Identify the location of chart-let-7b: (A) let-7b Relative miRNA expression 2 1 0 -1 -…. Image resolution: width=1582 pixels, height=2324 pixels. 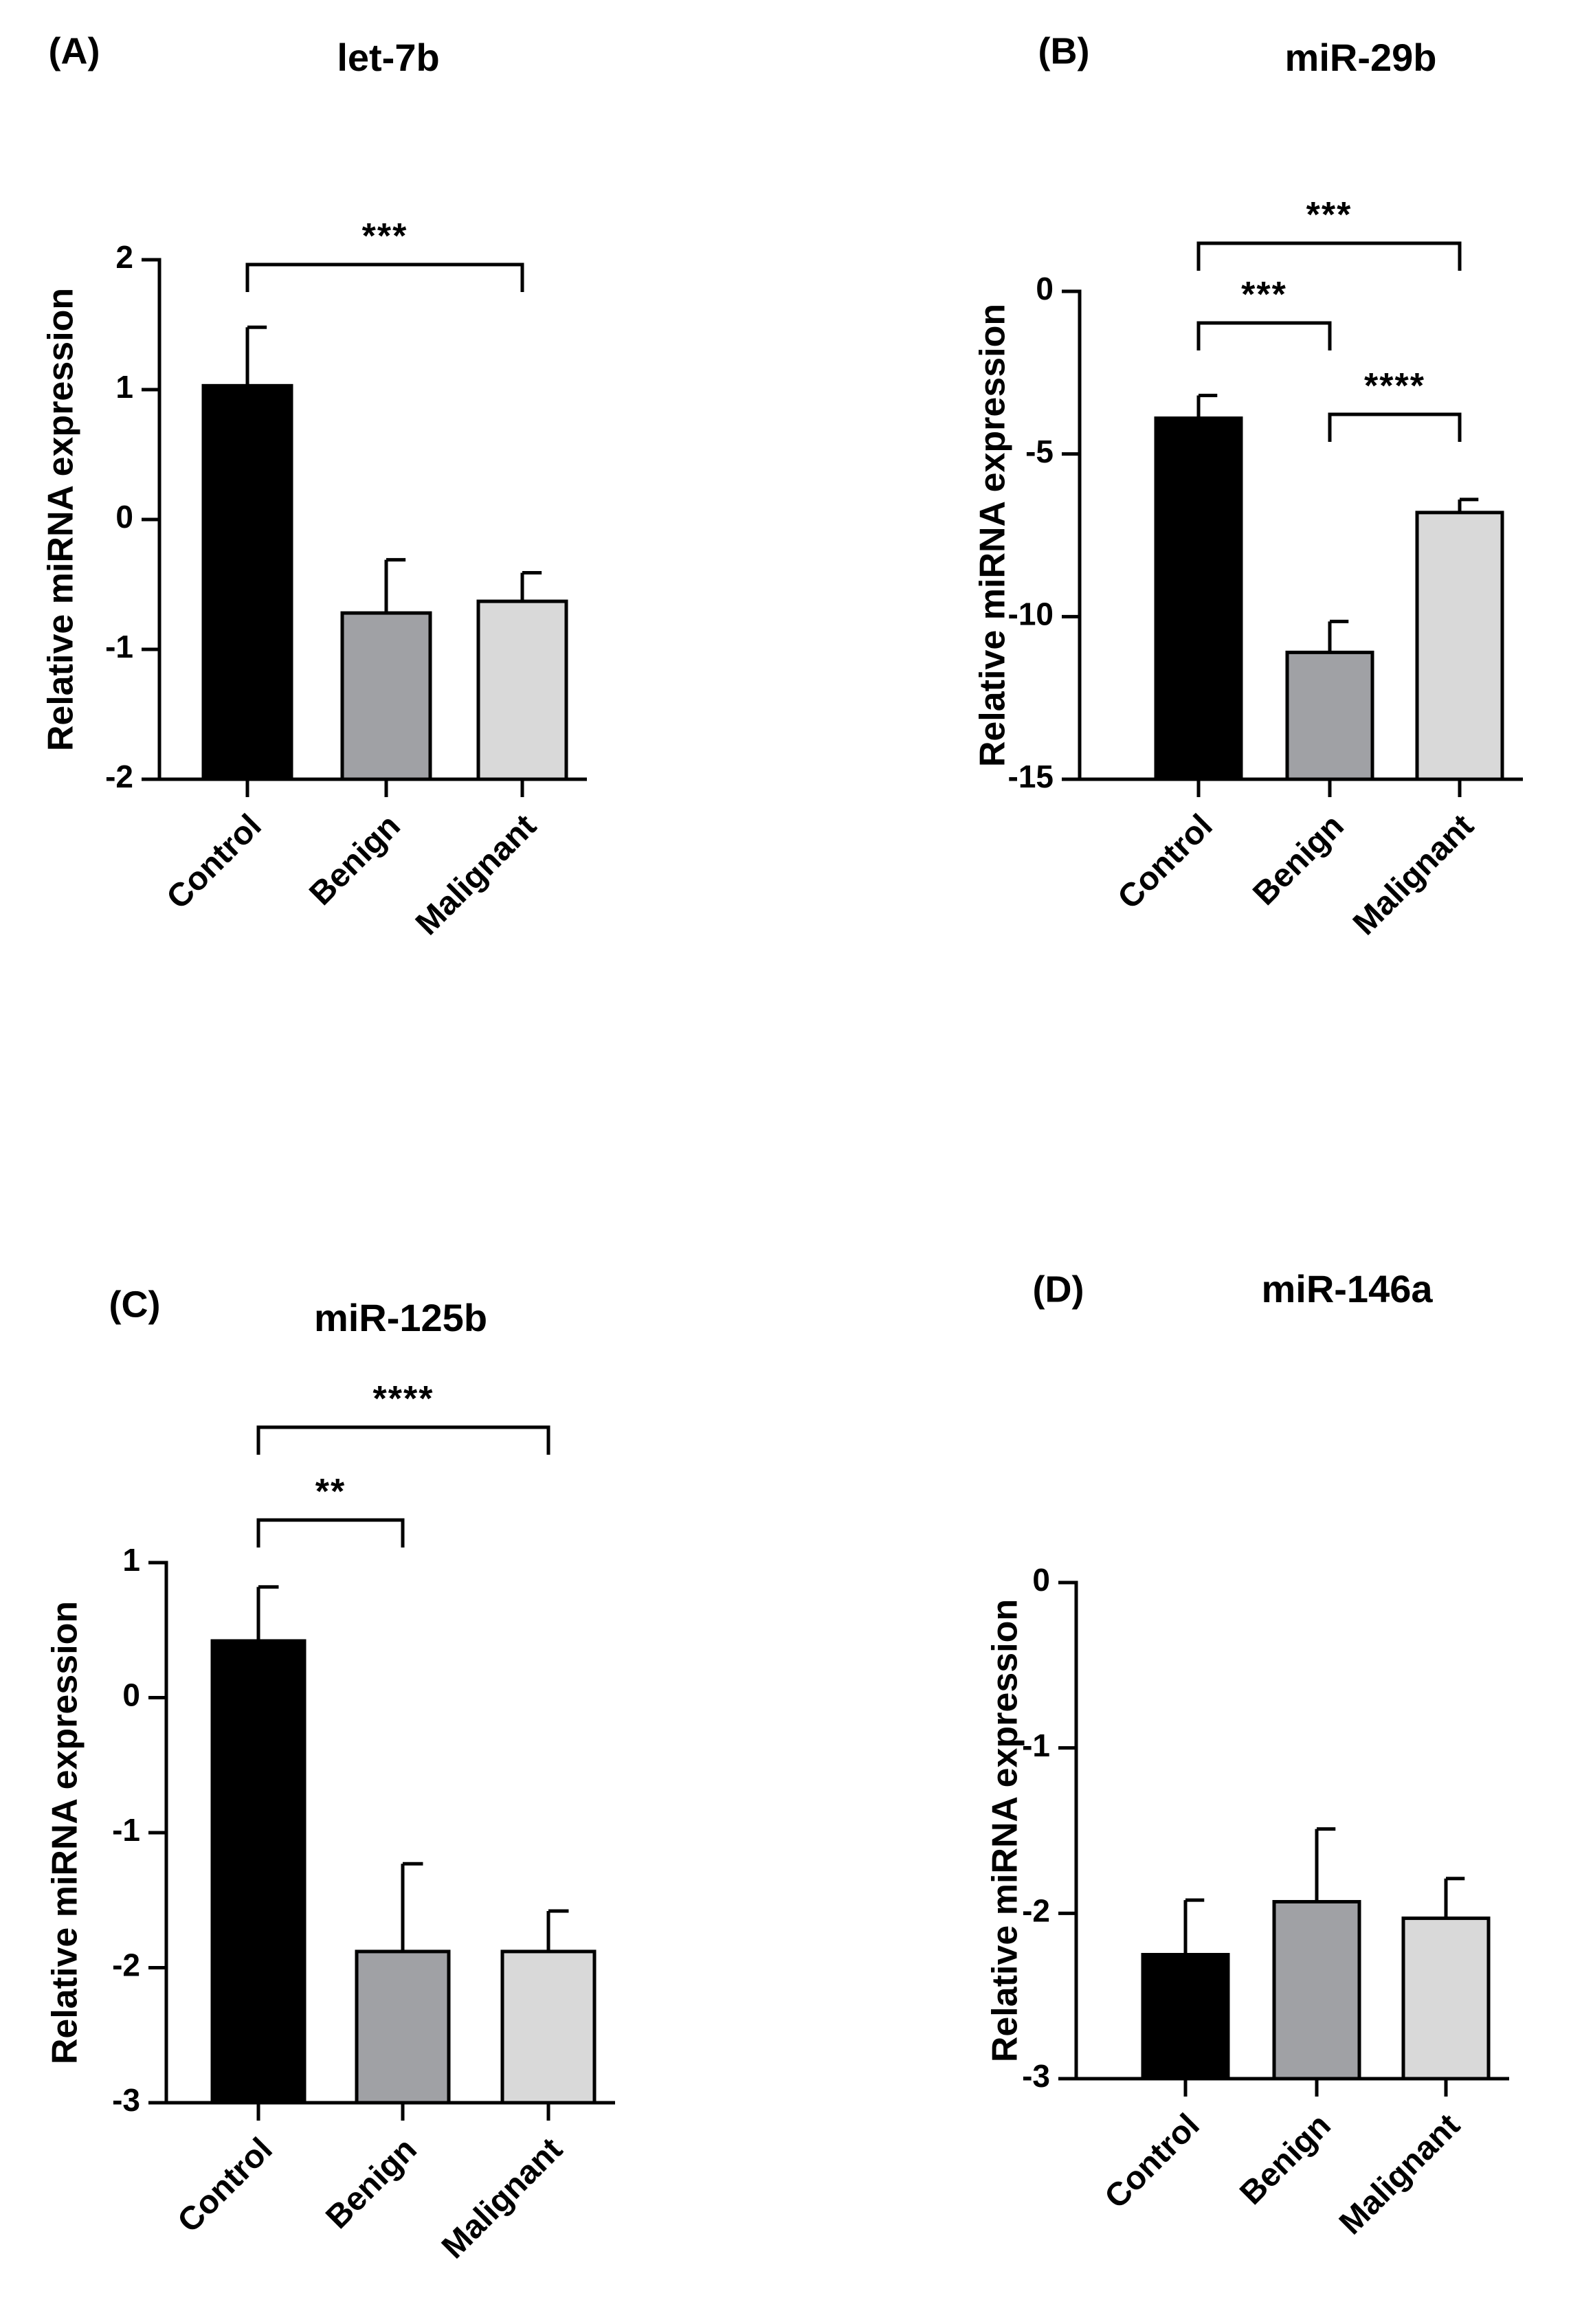
(314, 486).